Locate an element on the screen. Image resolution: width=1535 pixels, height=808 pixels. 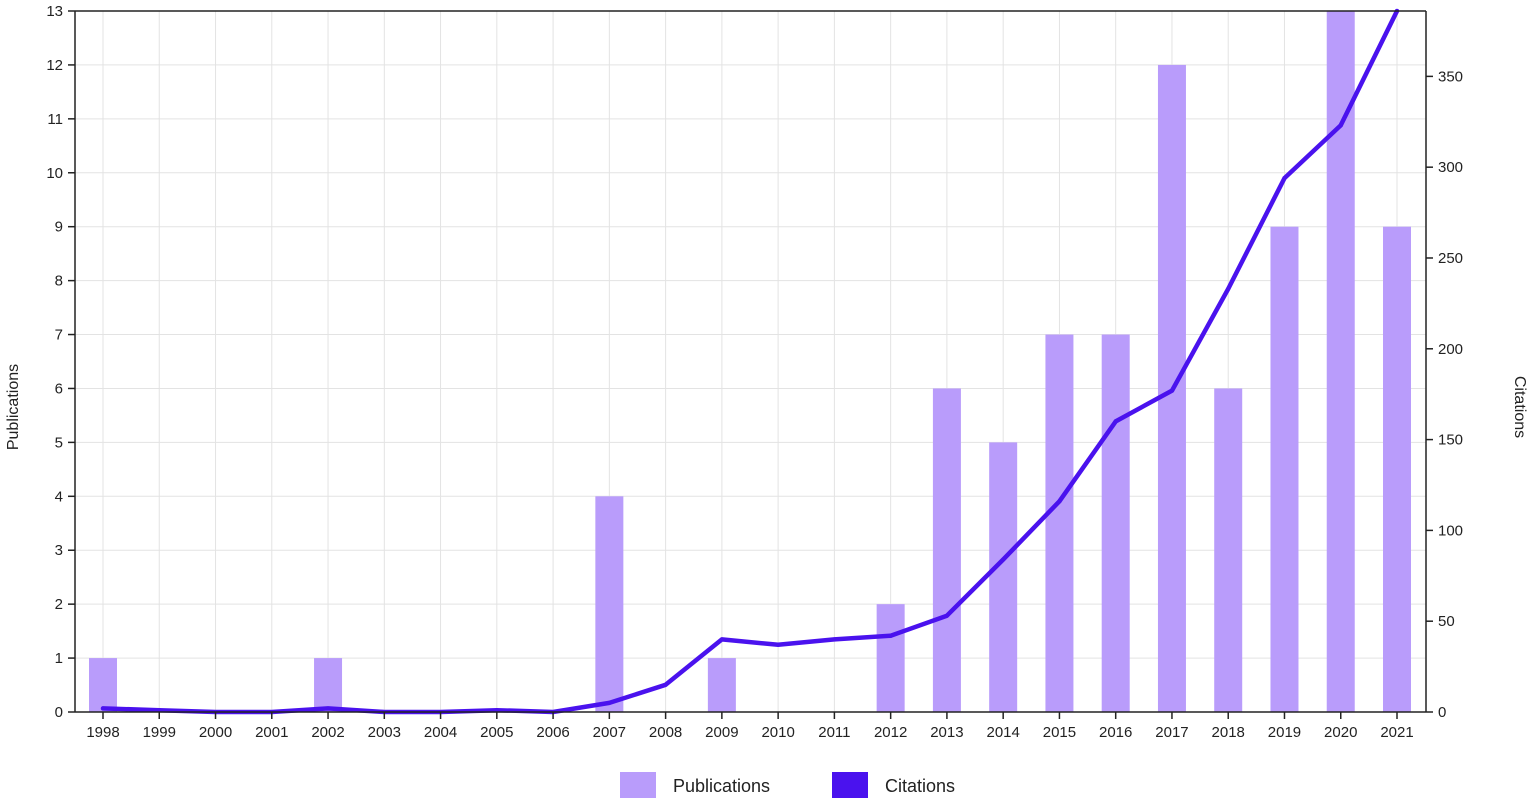
right-tick-label: 100 is located at coordinates (1450, 530).